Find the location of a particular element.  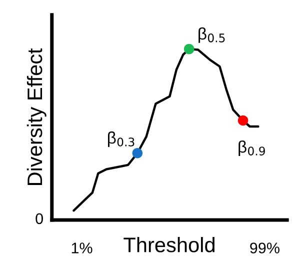

annotation: β$_{0.9}$ is located at coordinates (251, 148).